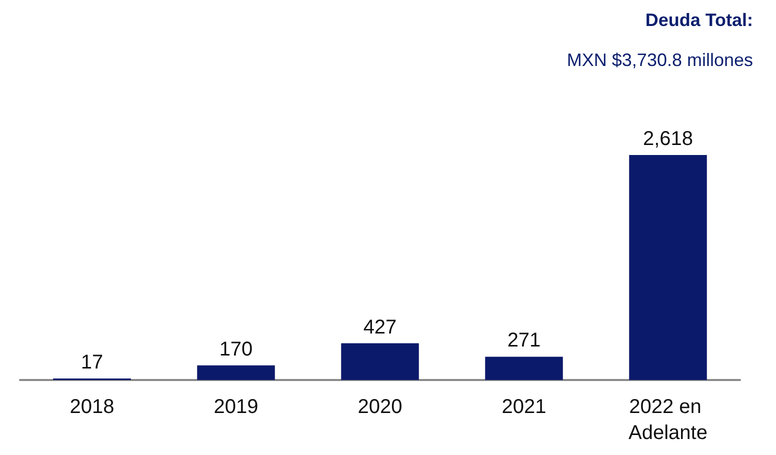 The image size is (776, 455). I want to click on data-label: 2,618, so click(668, 139).